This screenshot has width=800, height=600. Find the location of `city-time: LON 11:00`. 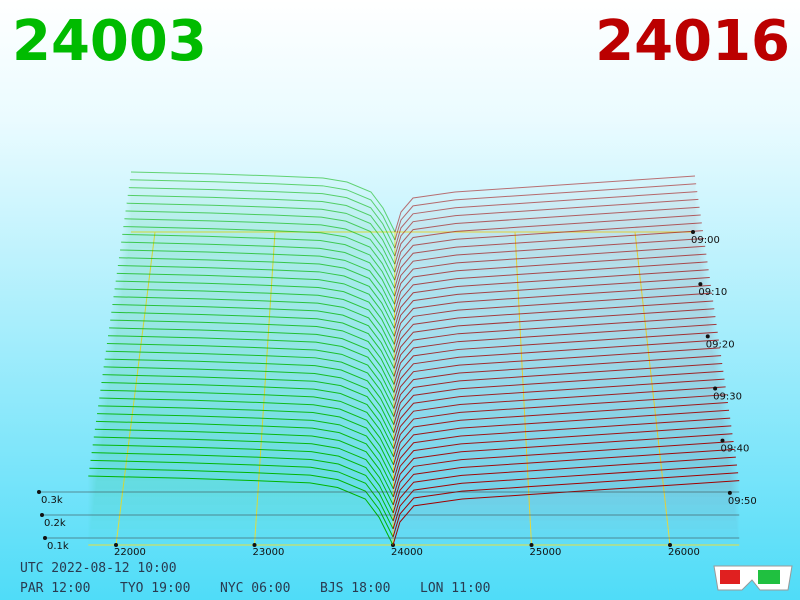

city-time: LON 11:00 is located at coordinates (455, 588).